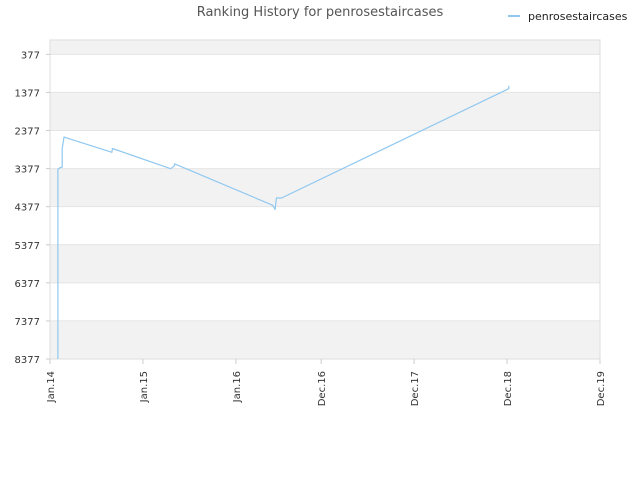  I want to click on legend: penrosestaircases, so click(568, 16).